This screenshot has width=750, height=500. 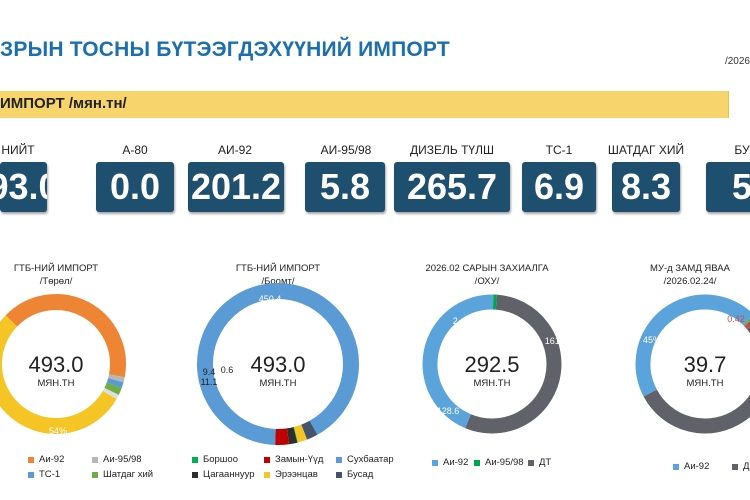 What do you see at coordinates (299, 459) in the screenshot?
I see `legend-label: Замын-Үүд` at bounding box center [299, 459].